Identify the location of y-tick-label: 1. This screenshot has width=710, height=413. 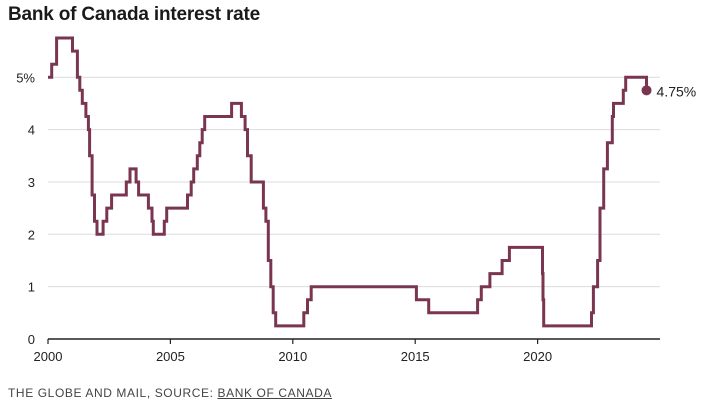
(31, 287).